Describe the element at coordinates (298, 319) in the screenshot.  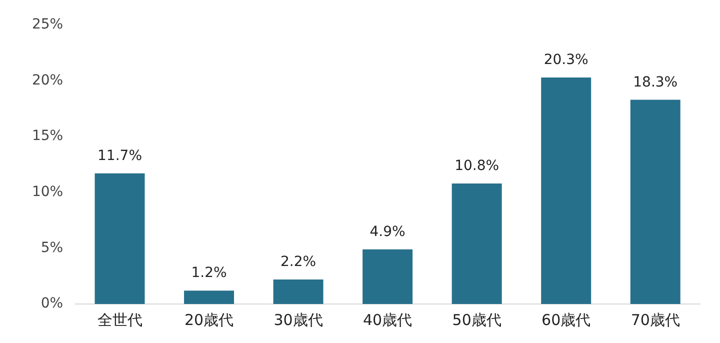
I see `x-tick-label: 30歳代` at that location.